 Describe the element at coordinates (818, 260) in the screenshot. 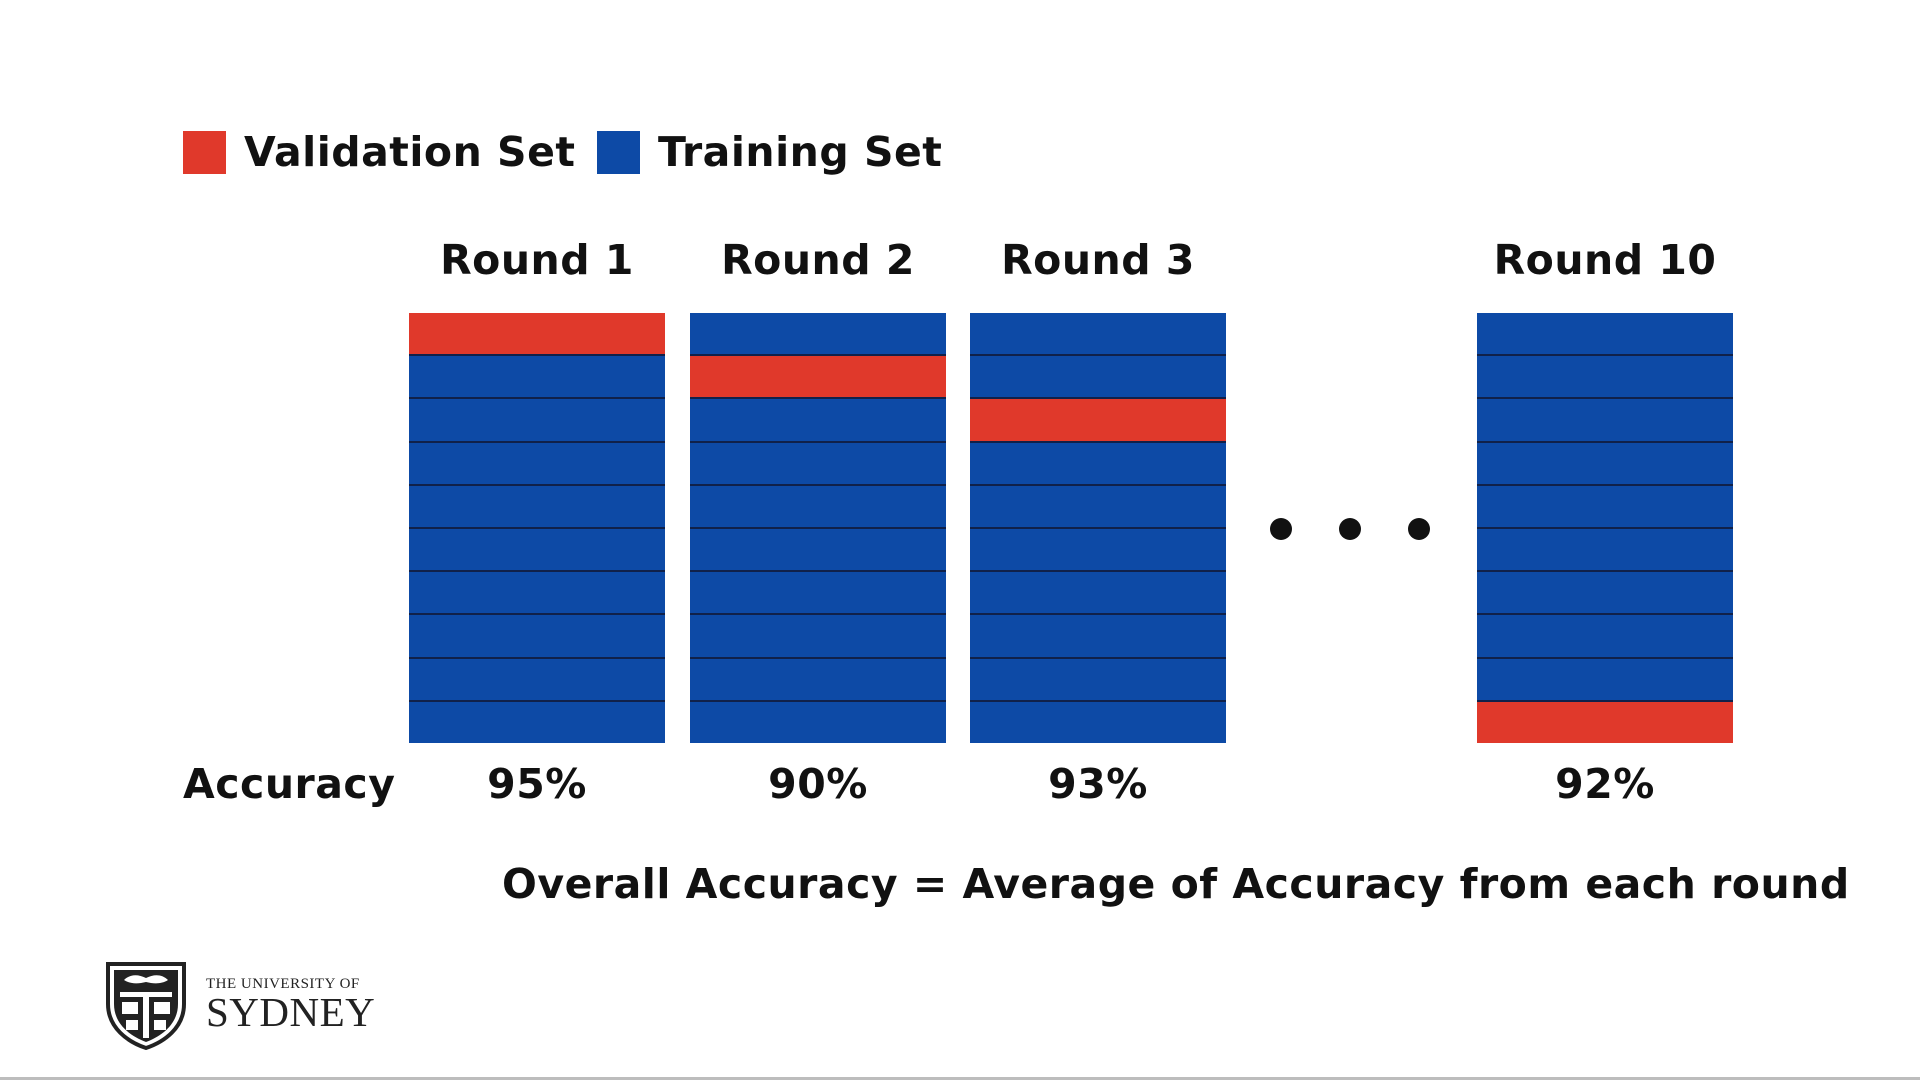

I see `round-label: Round 2` at that location.